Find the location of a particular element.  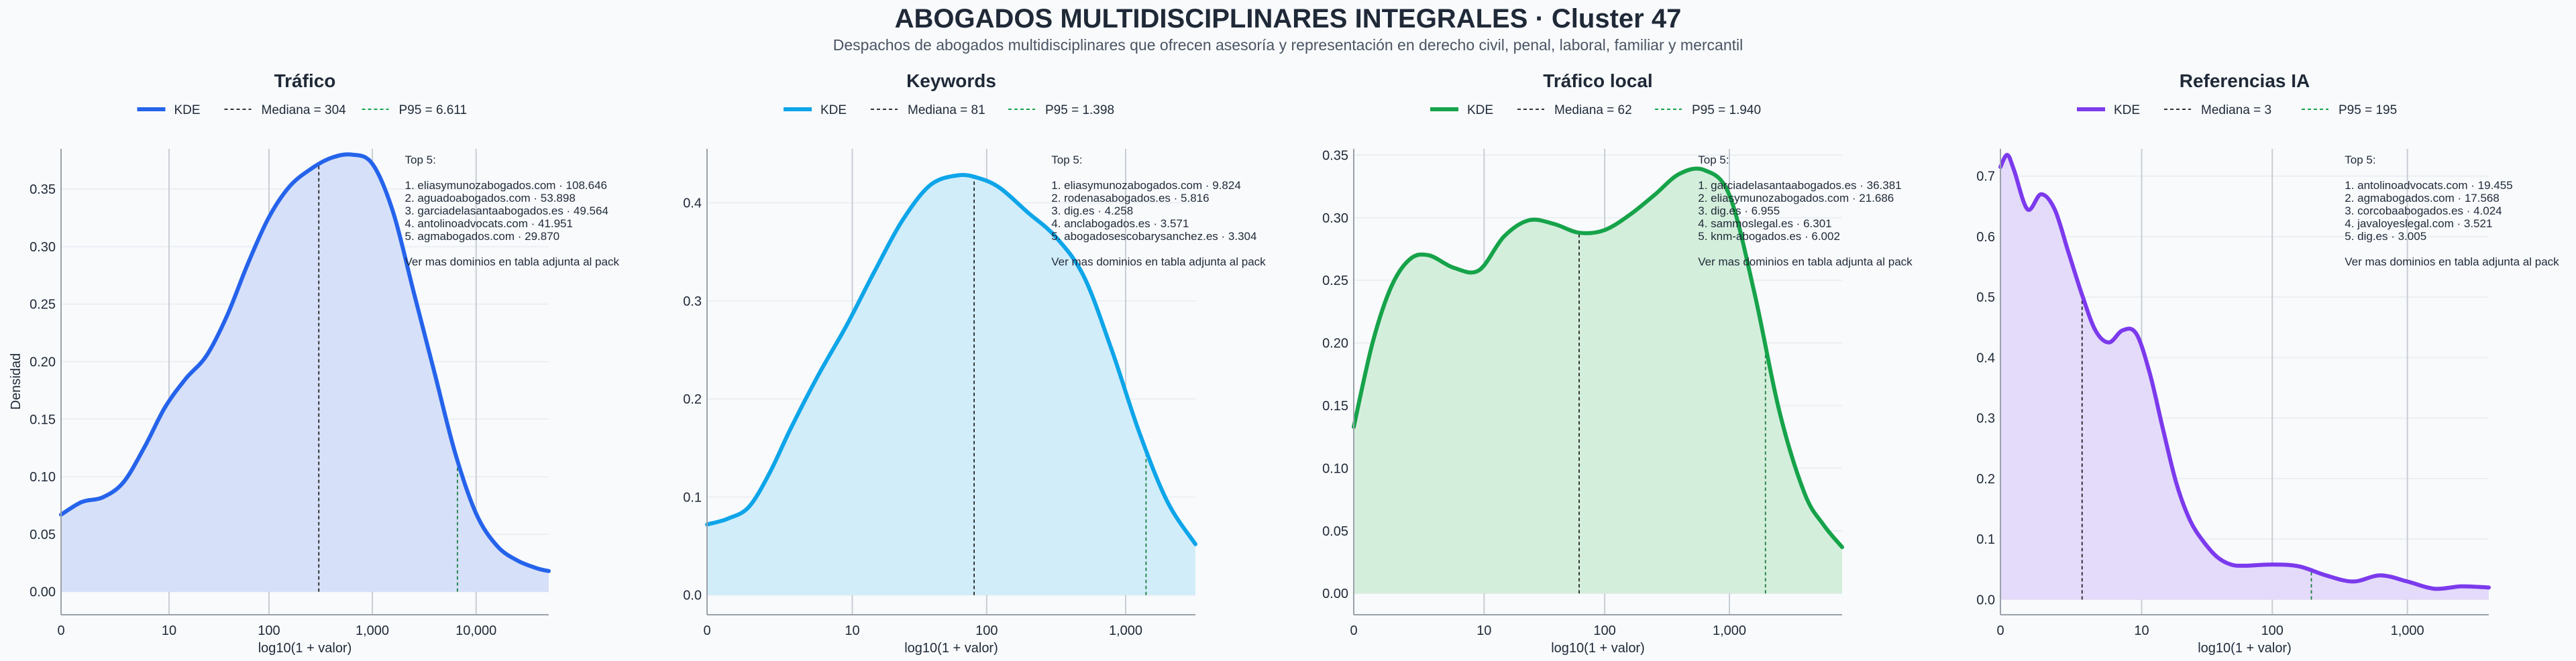

legend-p95-label: P95 = 195 is located at coordinates (2368, 110).